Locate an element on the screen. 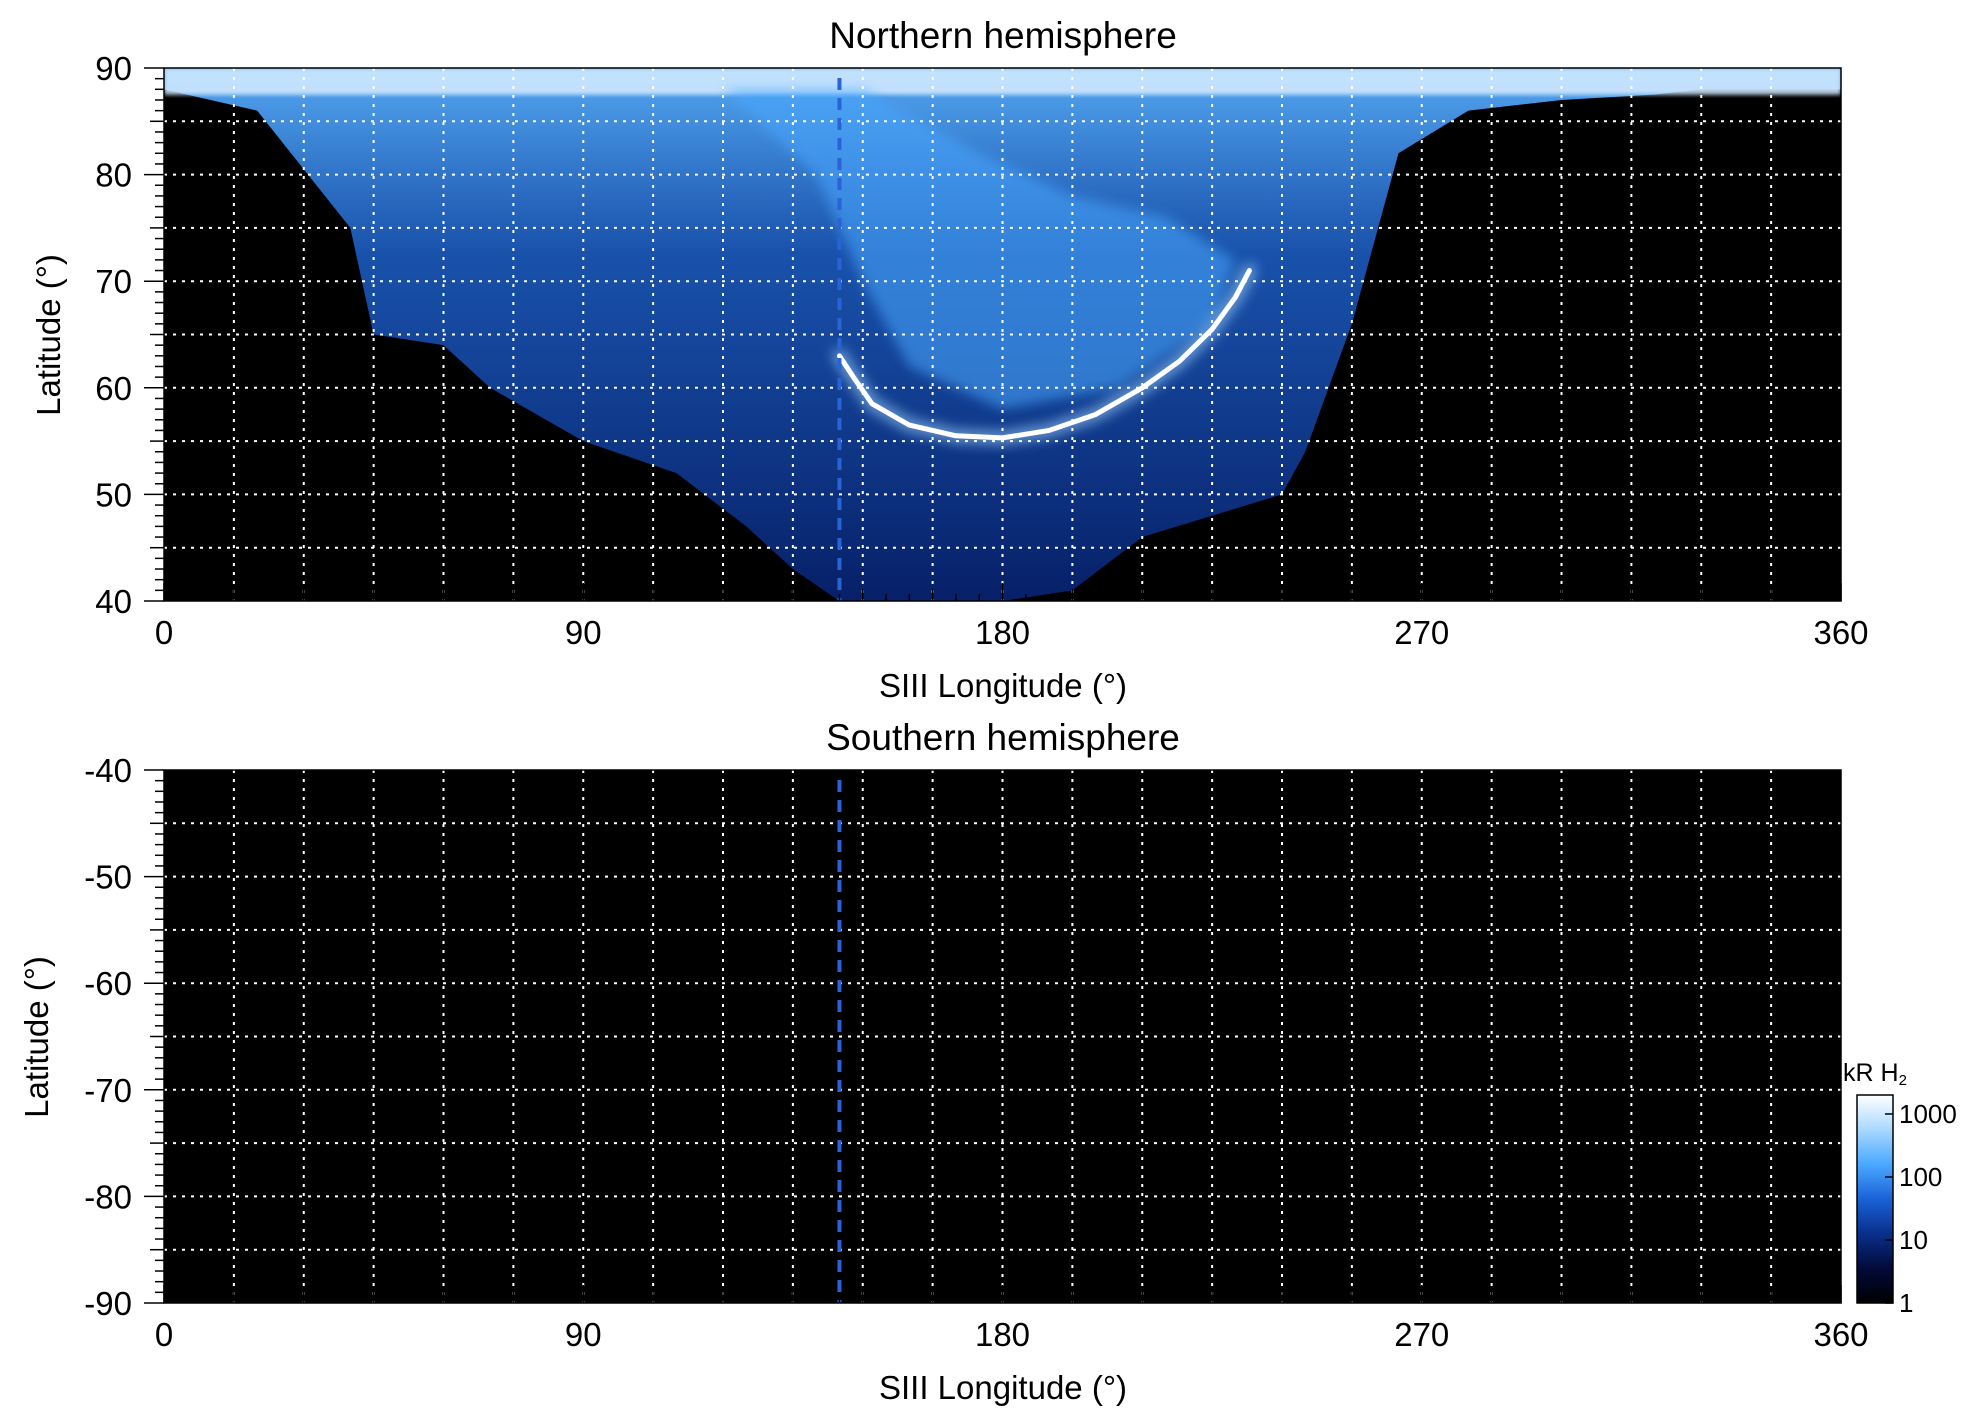  southern-y-tick-label: -70 is located at coordinates (108, 1090).